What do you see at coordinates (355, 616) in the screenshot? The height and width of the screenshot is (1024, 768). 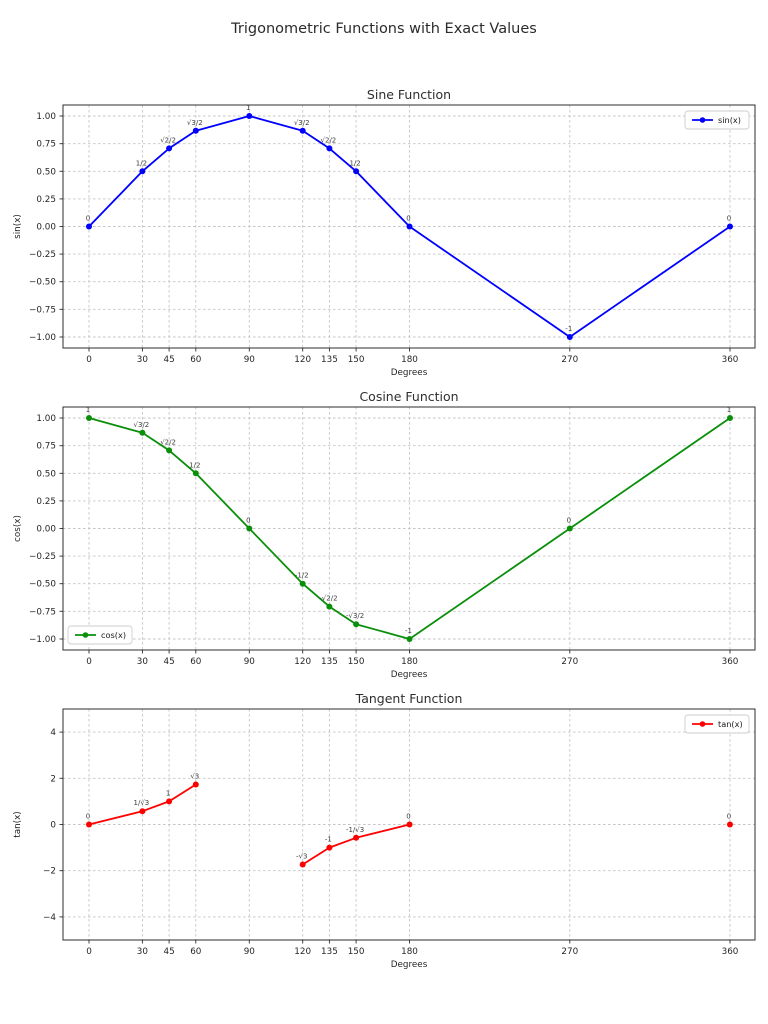 I see `point-annotation: -√3/2` at bounding box center [355, 616].